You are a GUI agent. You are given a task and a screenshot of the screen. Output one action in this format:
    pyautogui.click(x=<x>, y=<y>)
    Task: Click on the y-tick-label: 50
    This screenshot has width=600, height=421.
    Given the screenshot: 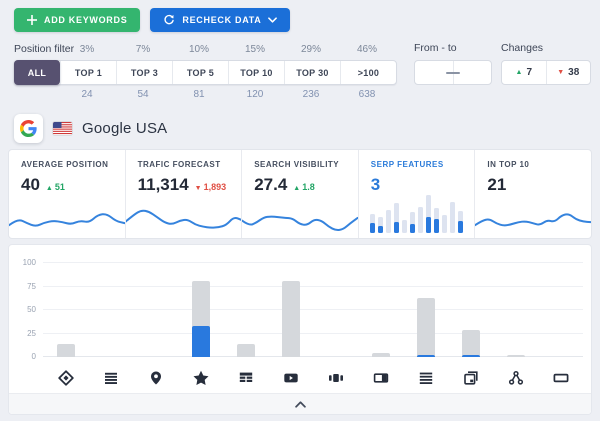 What is the action you would take?
    pyautogui.click(x=31, y=309)
    